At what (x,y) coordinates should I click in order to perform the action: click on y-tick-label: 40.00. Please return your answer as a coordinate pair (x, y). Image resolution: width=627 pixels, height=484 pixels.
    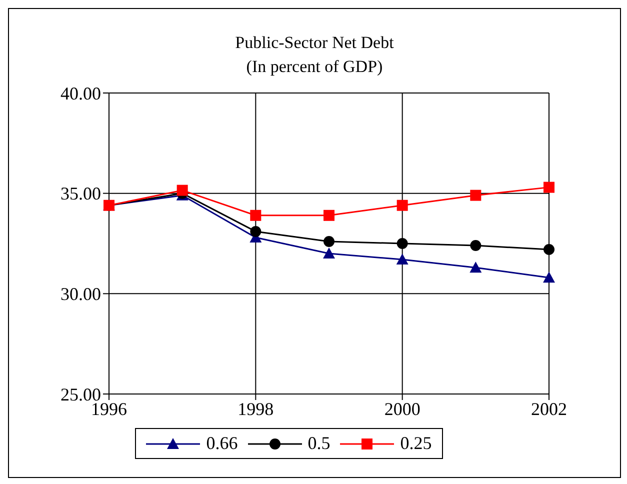
    Looking at the image, I should click on (80, 93).